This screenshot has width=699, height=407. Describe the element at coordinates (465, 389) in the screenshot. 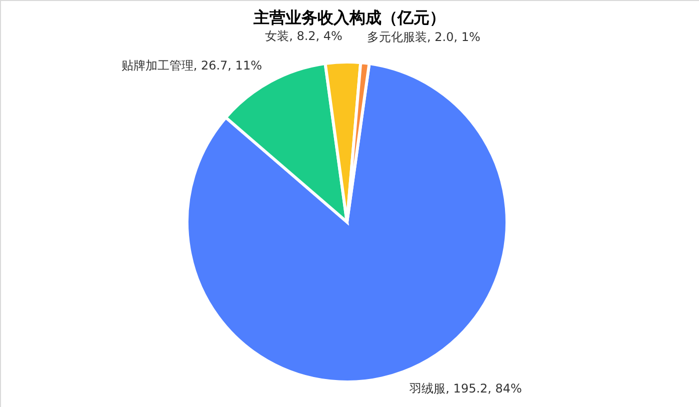

I see `slice-label: 羽绒服, 195.2, 84%` at that location.